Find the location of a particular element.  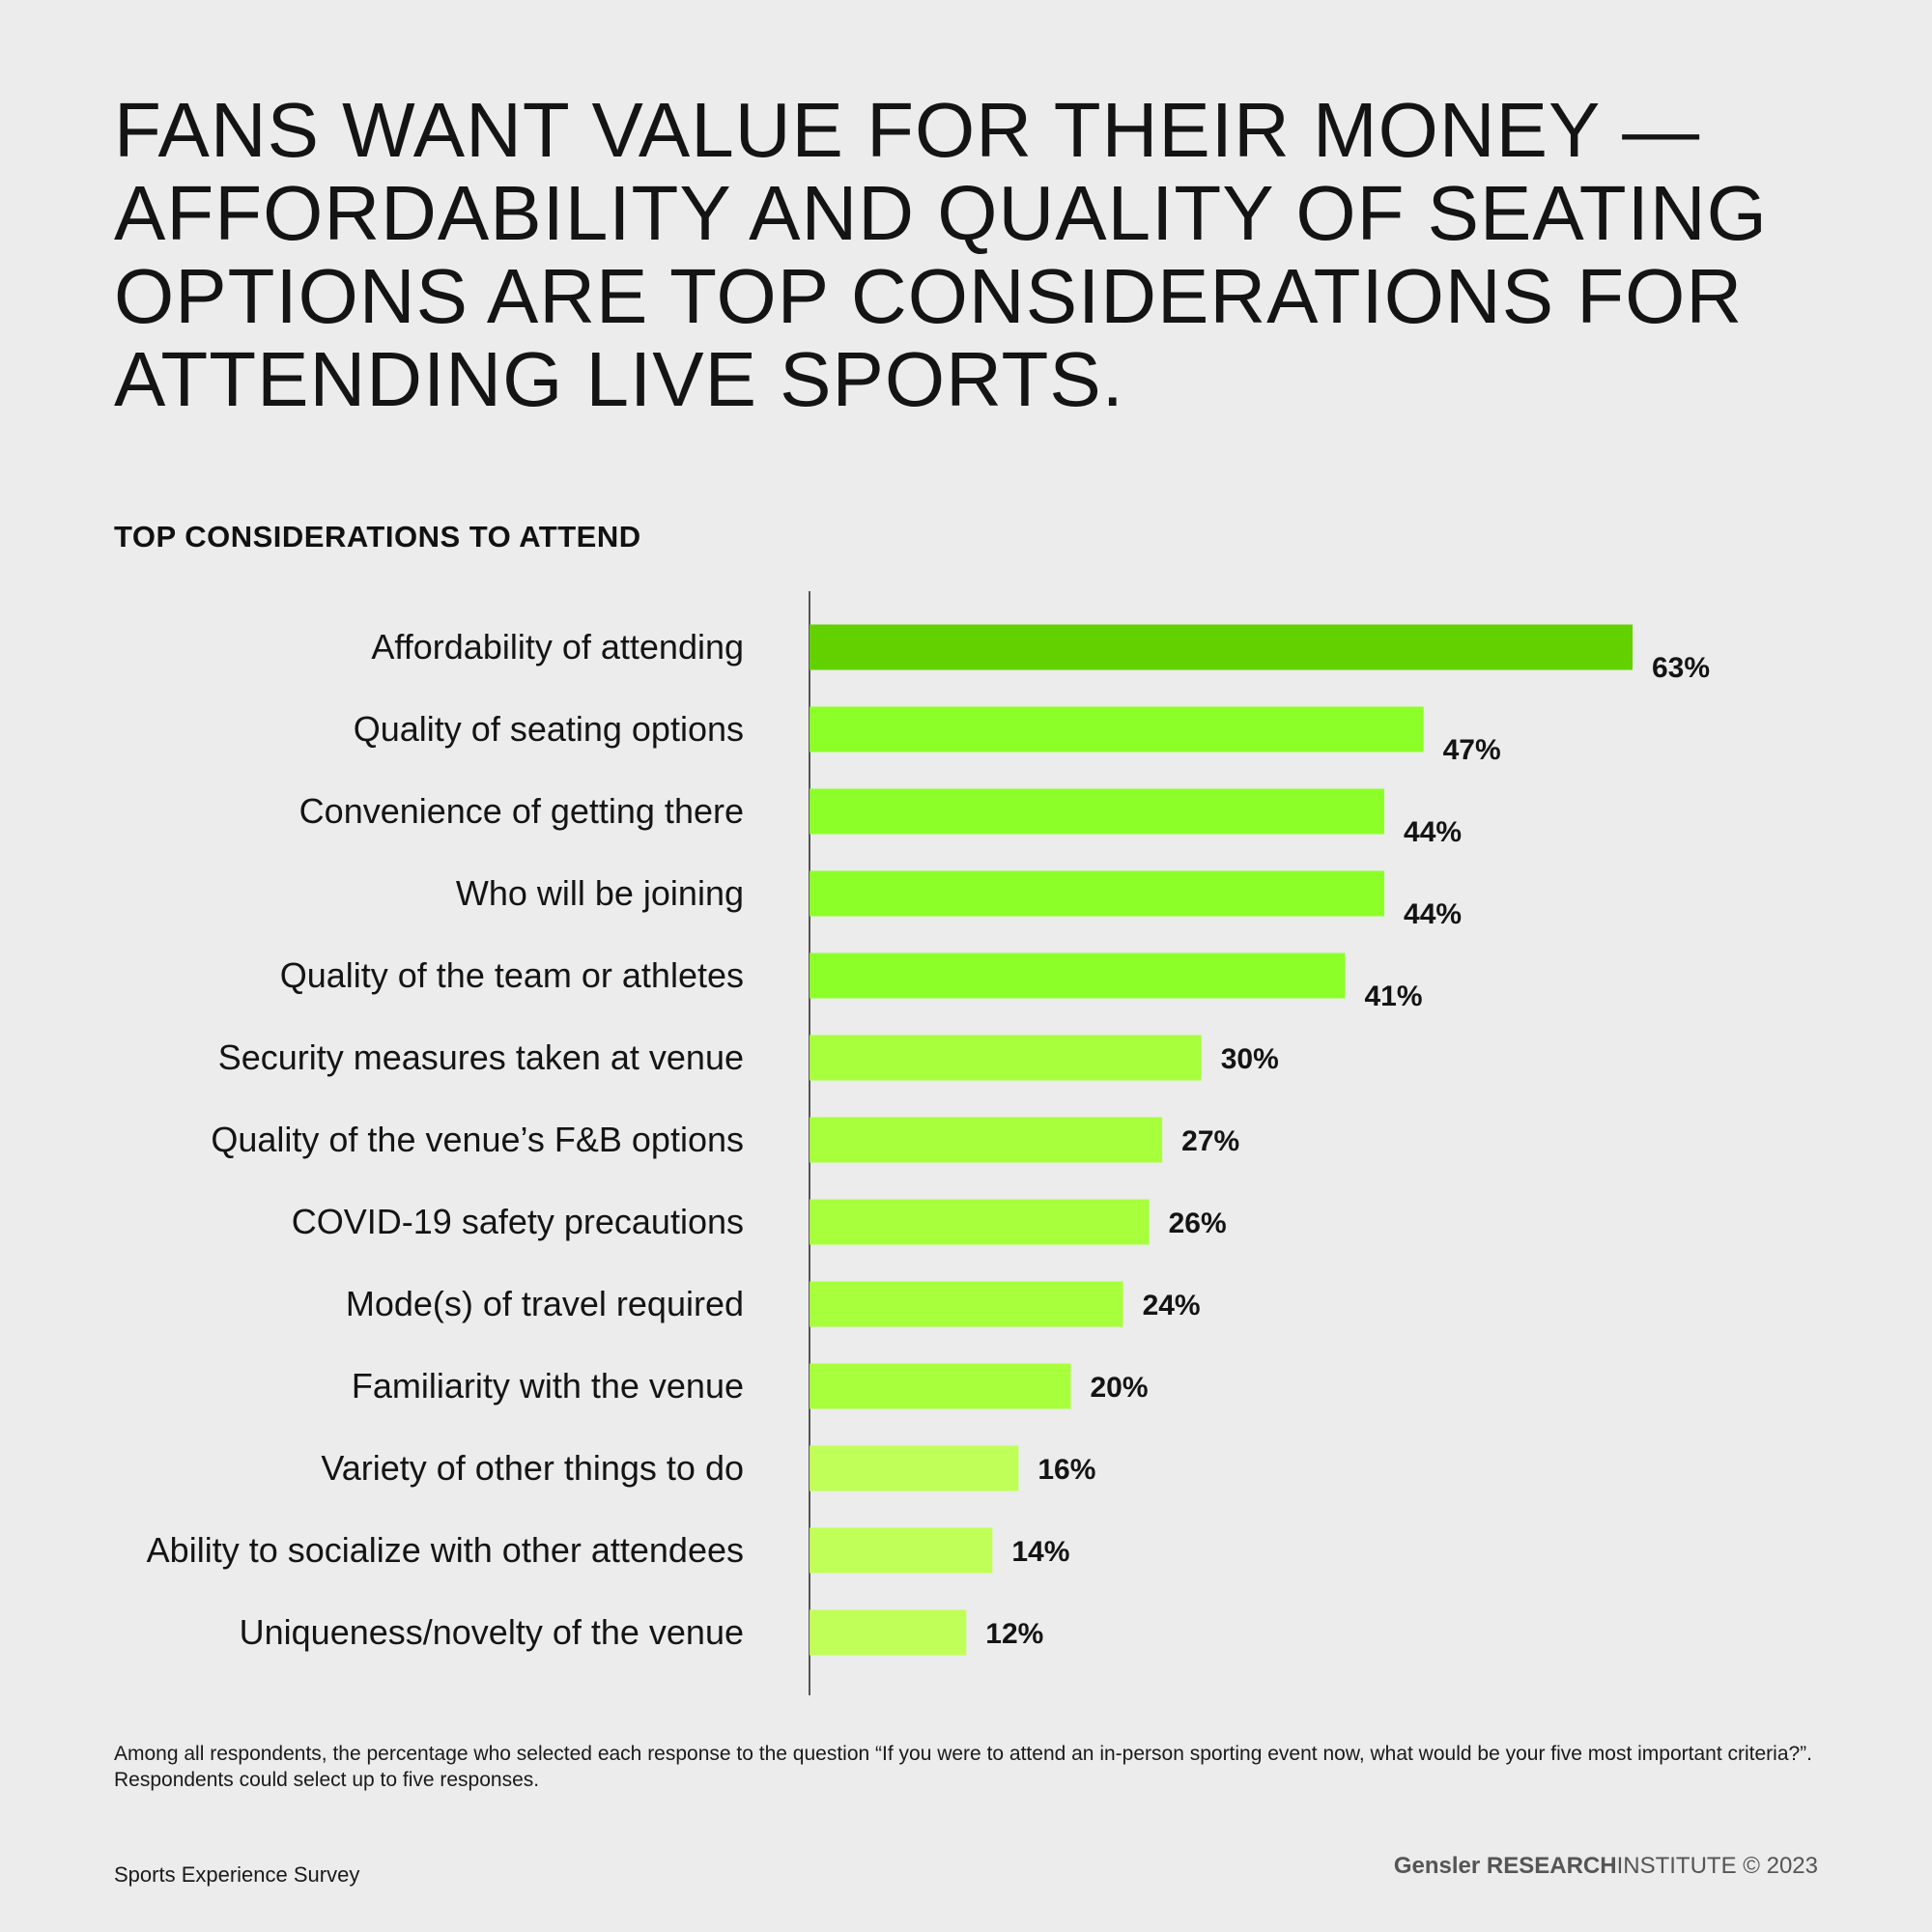

brand-footer: Gensler RESEARCHINSTITUTE © 2023 is located at coordinates (1606, 1866).